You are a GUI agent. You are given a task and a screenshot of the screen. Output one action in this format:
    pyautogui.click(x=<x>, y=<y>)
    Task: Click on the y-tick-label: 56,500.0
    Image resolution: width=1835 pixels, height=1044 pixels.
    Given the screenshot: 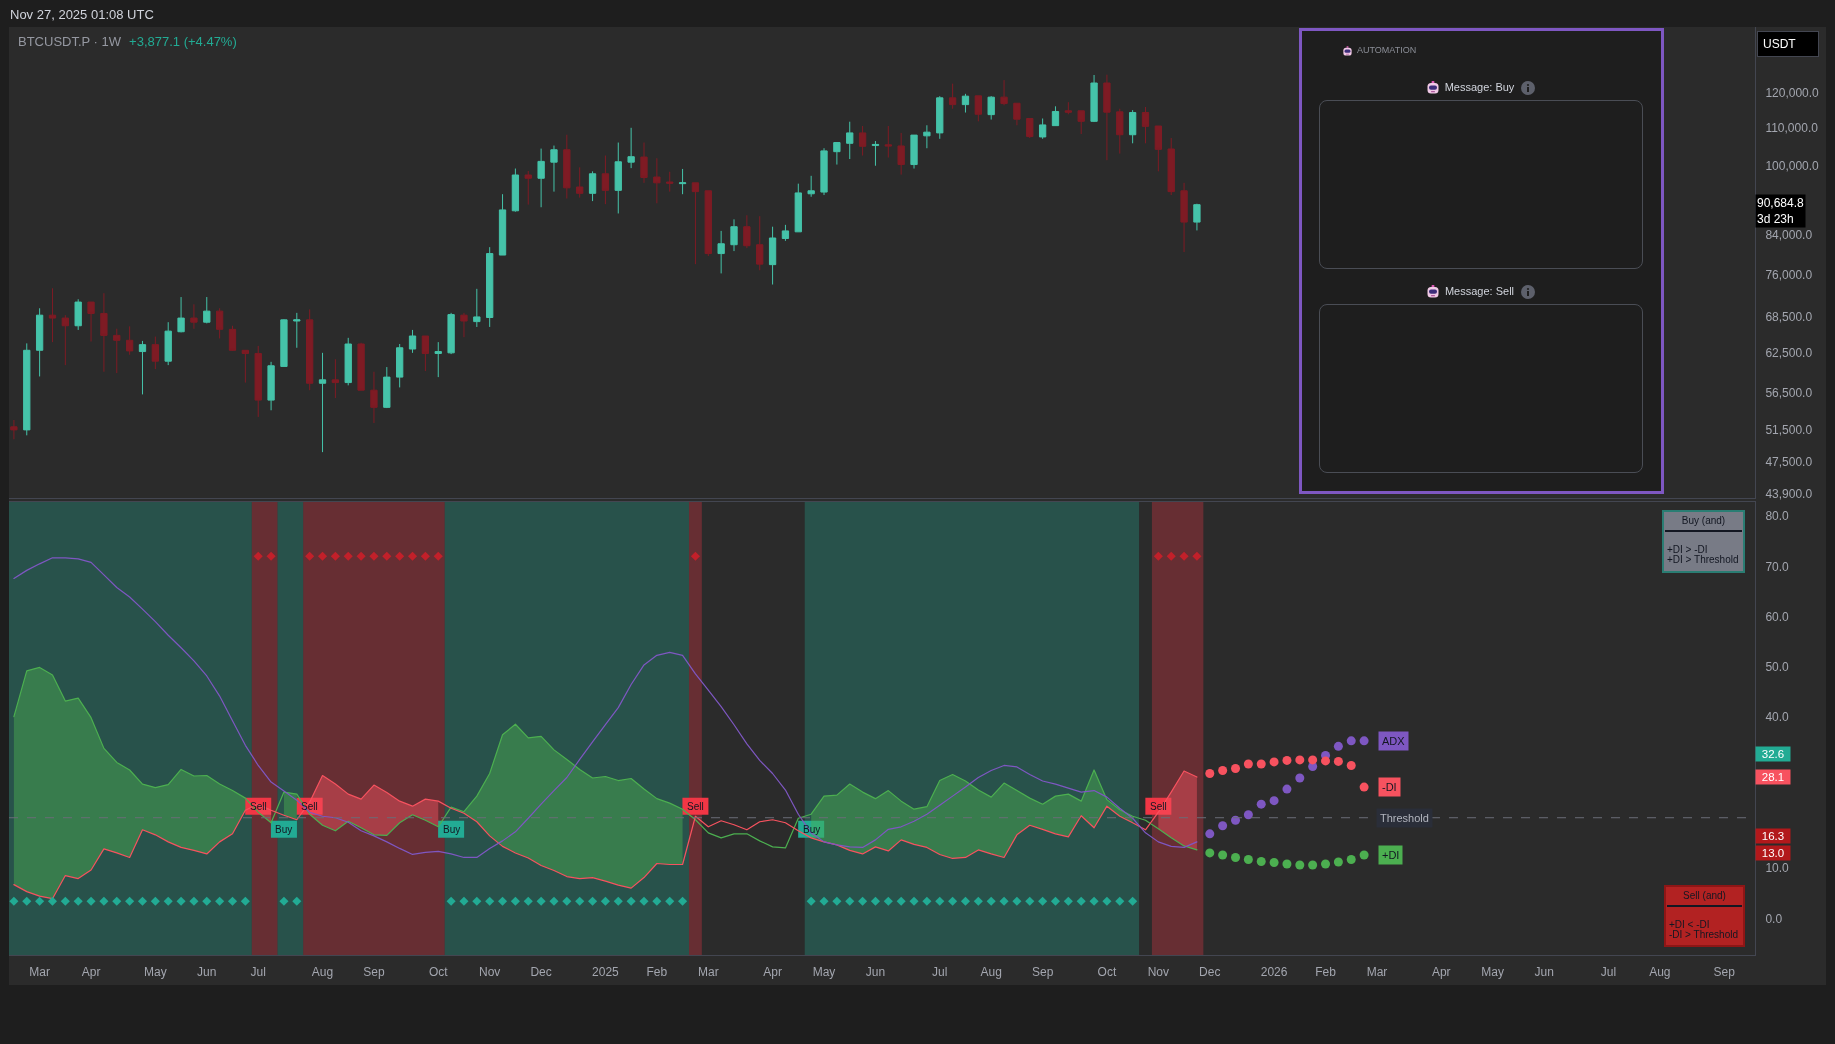 What is the action you would take?
    pyautogui.click(x=1789, y=393)
    